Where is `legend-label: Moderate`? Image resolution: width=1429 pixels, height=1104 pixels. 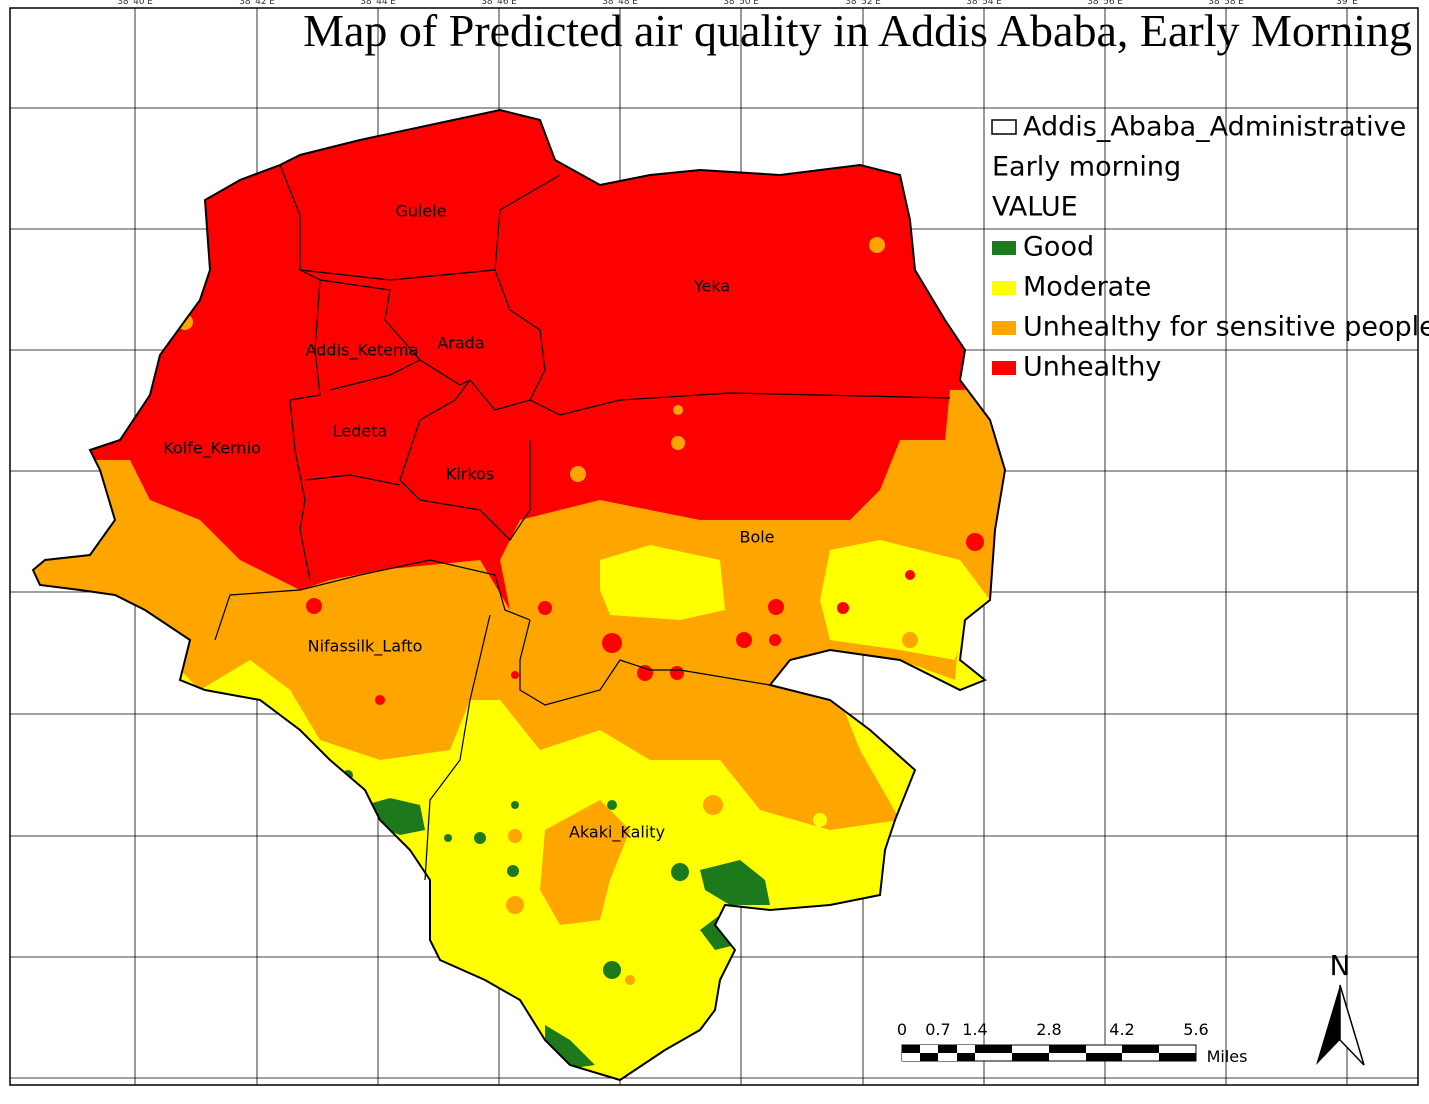
legend-label: Moderate is located at coordinates (1087, 287).